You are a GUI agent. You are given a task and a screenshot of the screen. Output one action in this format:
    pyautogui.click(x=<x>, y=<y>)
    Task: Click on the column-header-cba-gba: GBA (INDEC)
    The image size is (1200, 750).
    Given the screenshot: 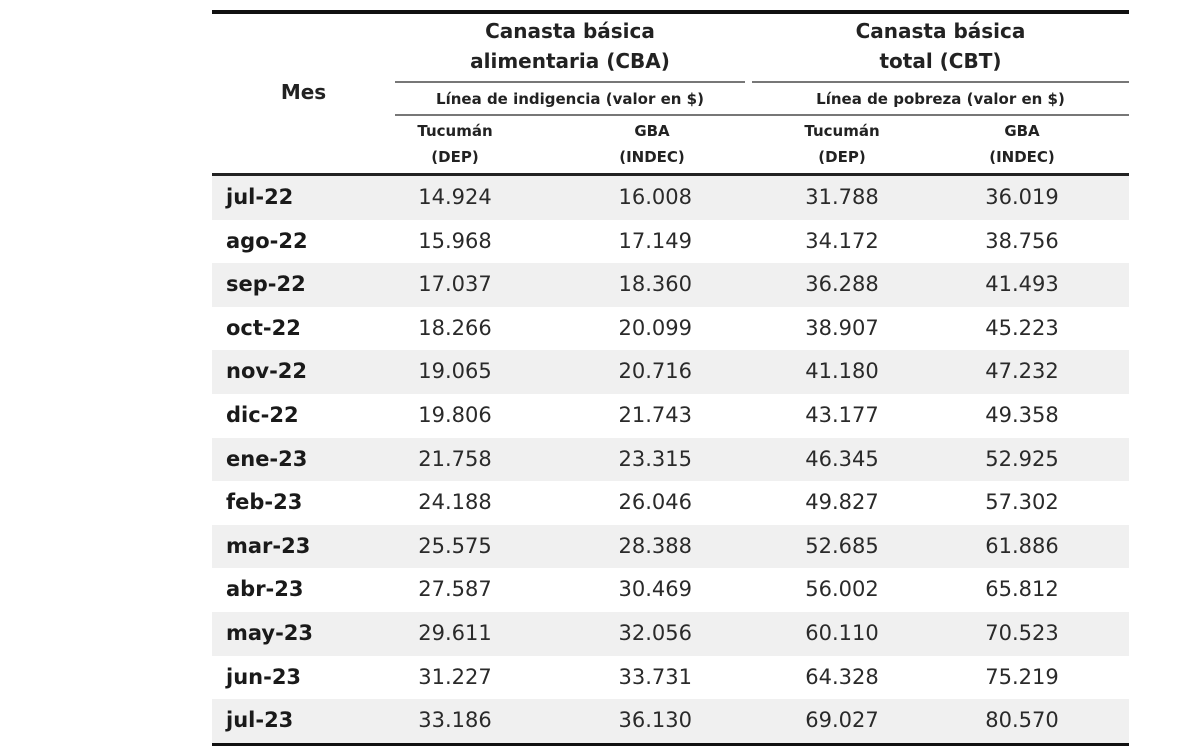 What is the action you would take?
    pyautogui.click(x=652, y=144)
    